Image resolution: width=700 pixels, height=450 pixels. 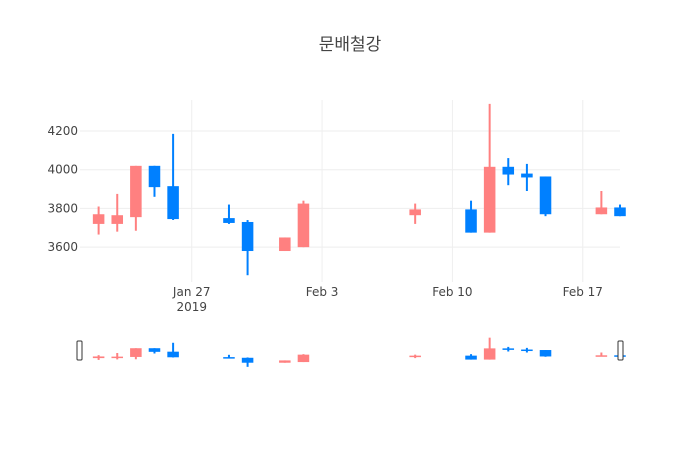 I want to click on range-slider-background, so click(x=350, y=352).